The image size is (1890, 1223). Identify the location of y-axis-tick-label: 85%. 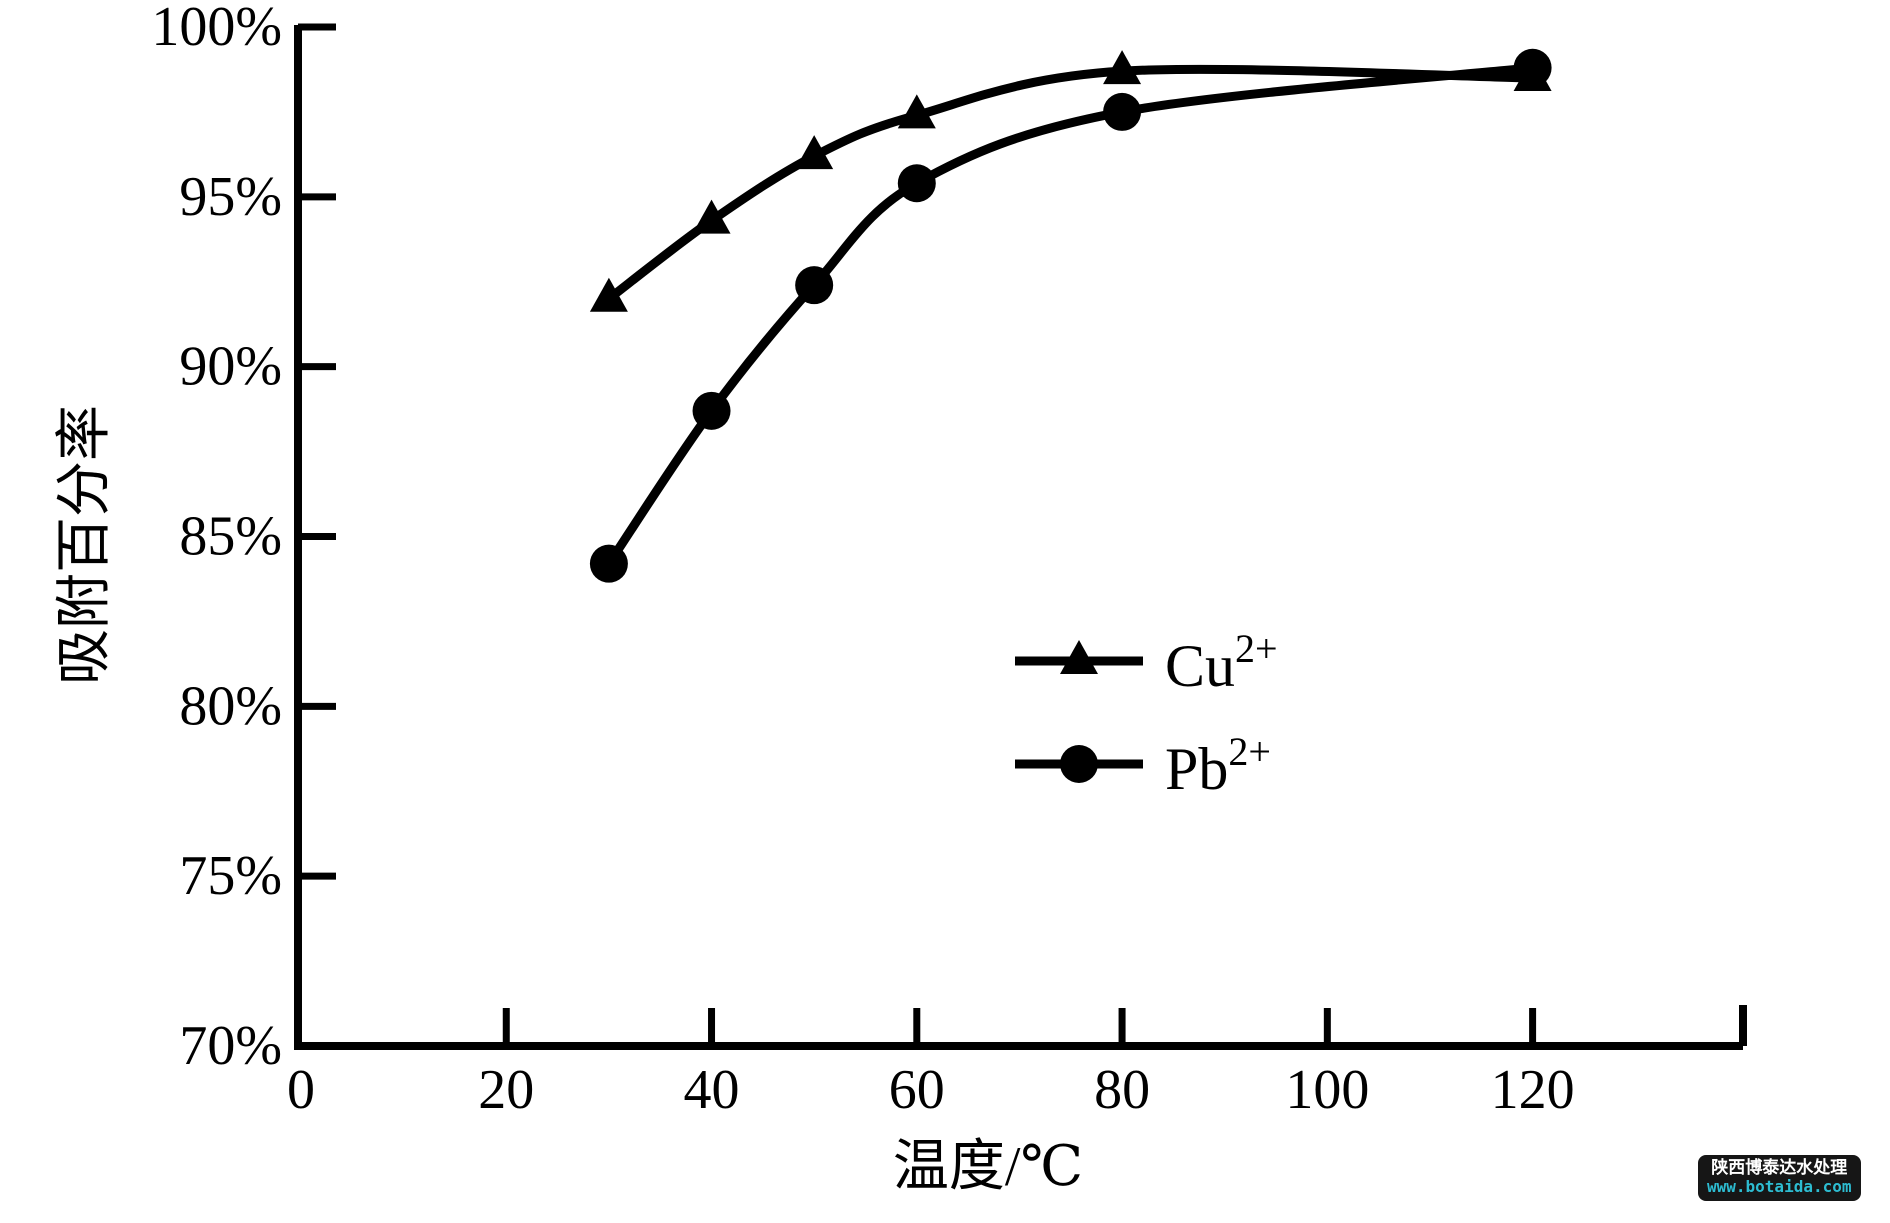
(230, 537).